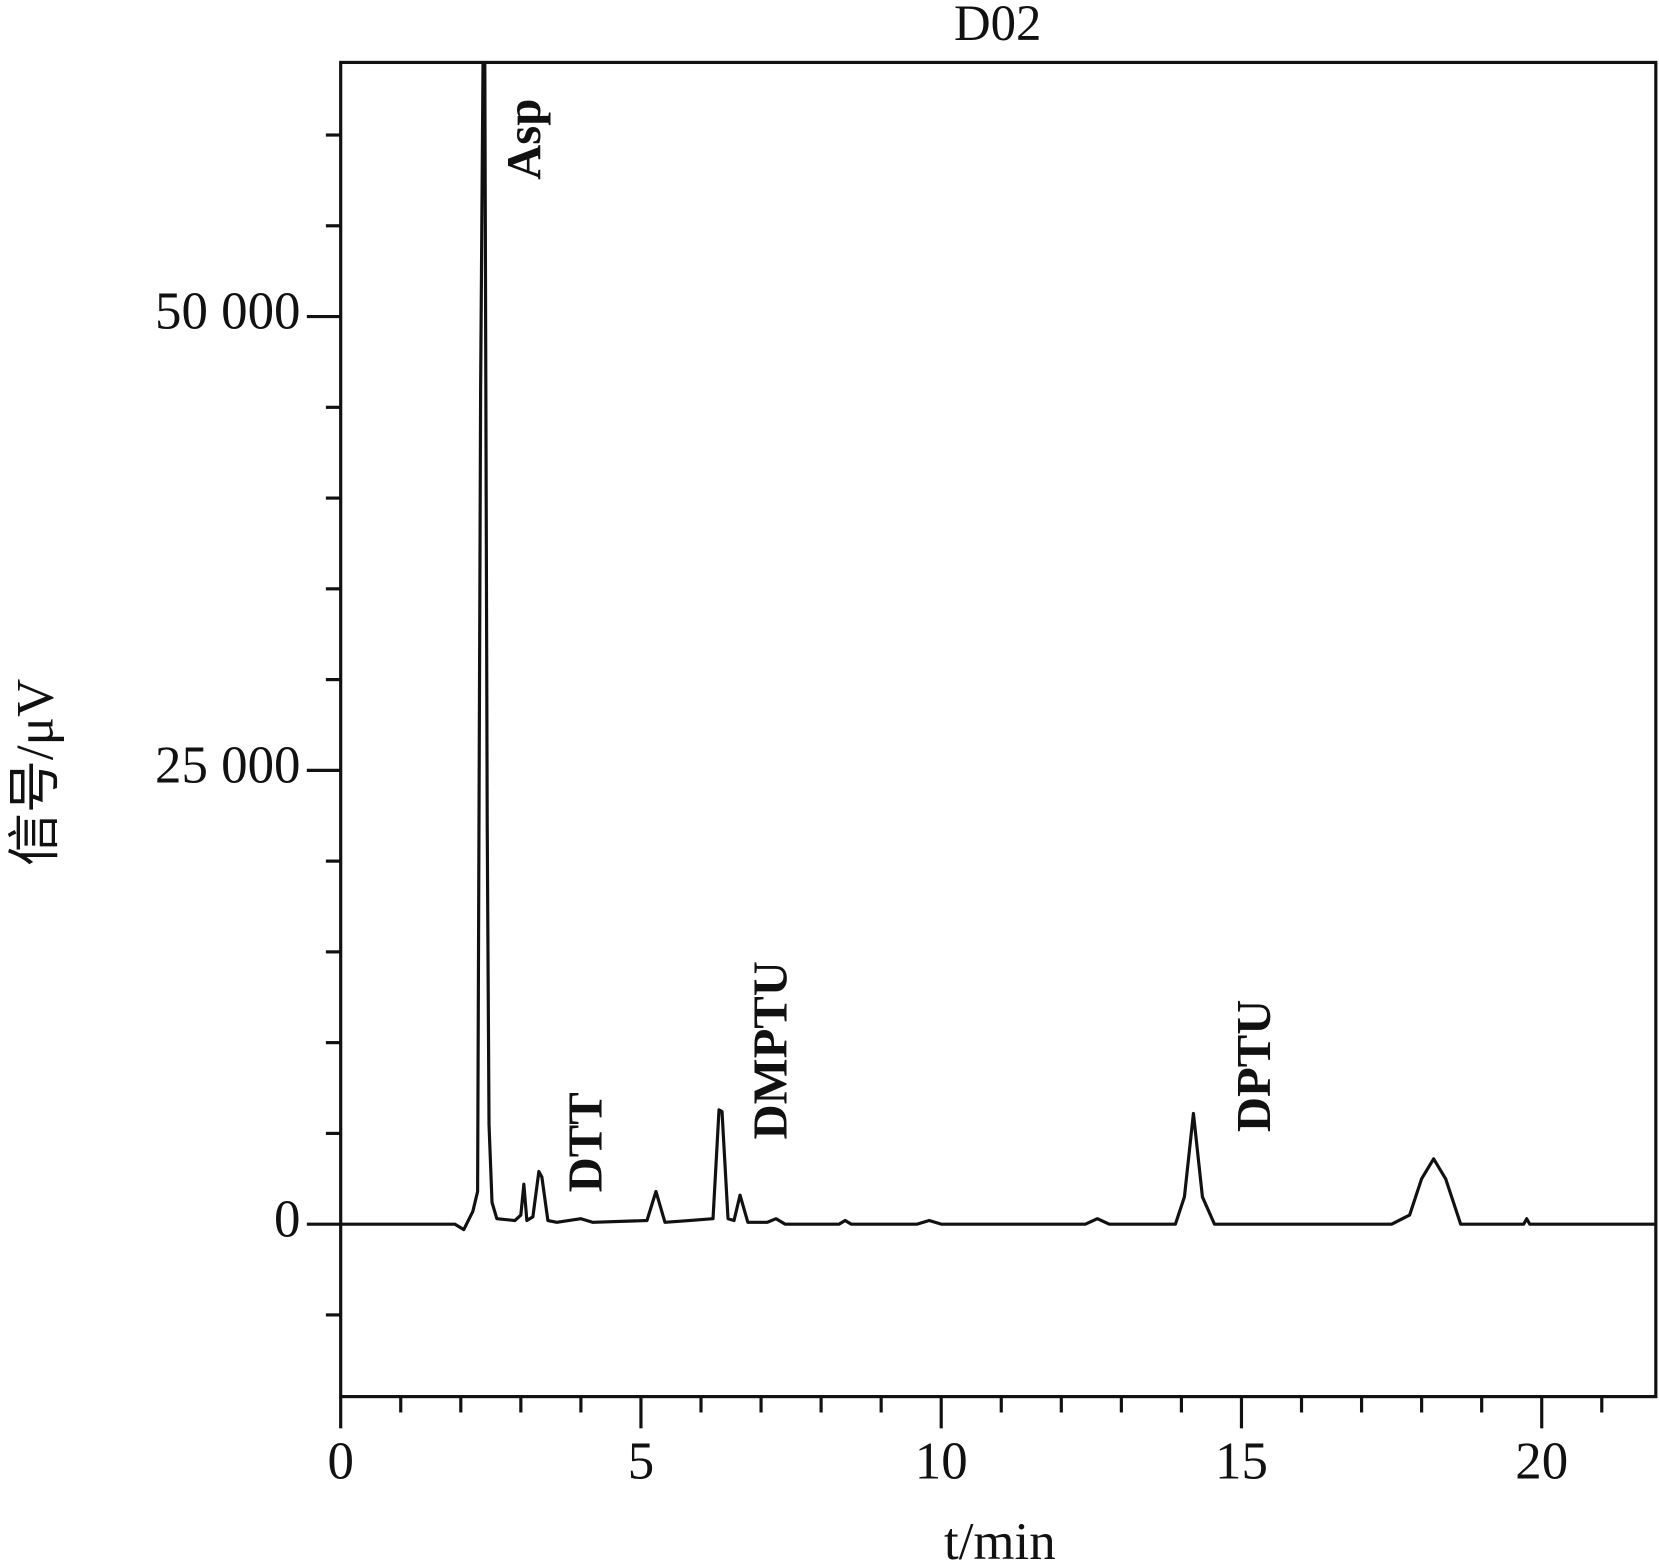 Image resolution: width=1659 pixels, height=1568 pixels. I want to click on y-tick-label: 25 000, so click(227, 765).